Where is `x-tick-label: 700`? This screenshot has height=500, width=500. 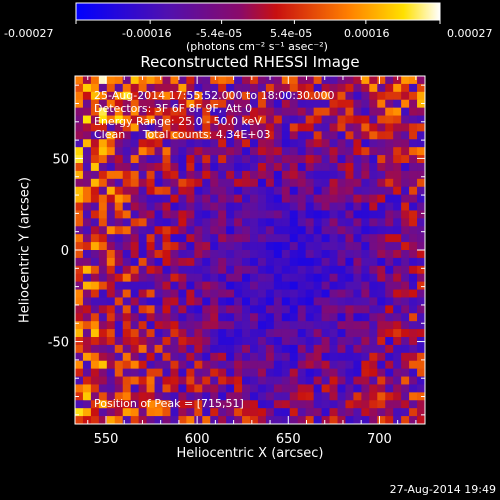 x-tick-label: 700 is located at coordinates (379, 439).